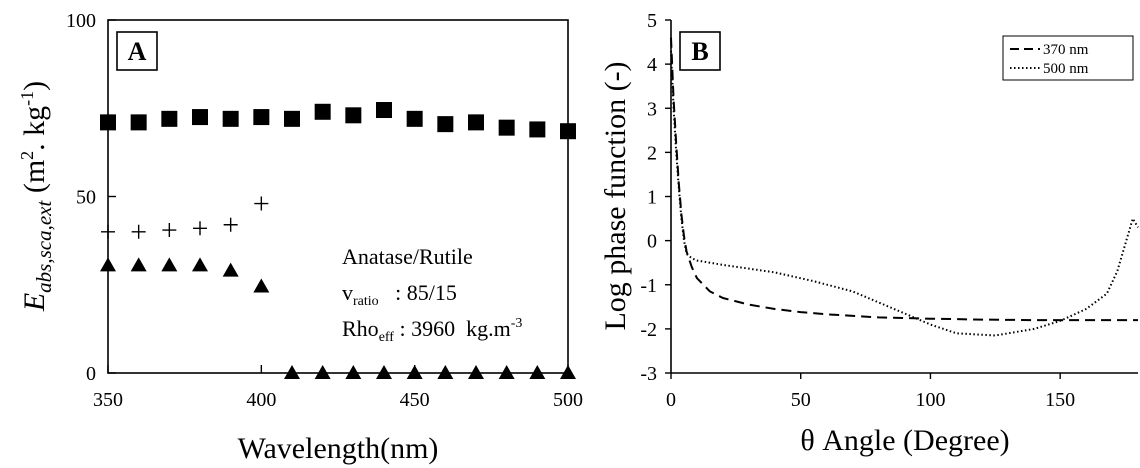 The image size is (1140, 468). Describe the element at coordinates (648, 374) in the screenshot. I see `chart-b-y-tick-label: -3` at that location.